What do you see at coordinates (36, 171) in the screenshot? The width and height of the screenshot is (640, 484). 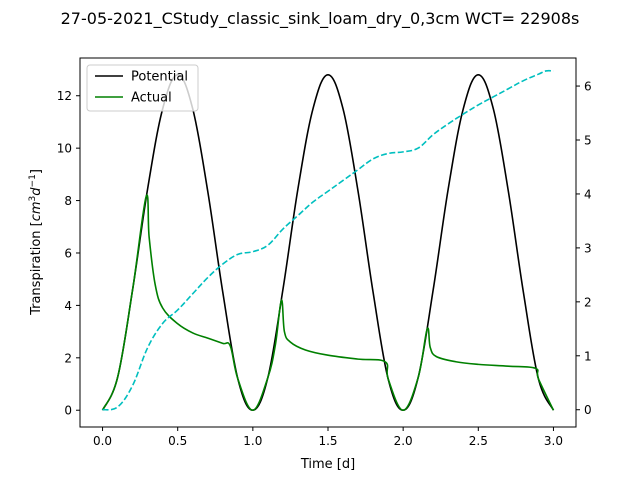 I see `y-axis-label-close: ]` at bounding box center [36, 171].